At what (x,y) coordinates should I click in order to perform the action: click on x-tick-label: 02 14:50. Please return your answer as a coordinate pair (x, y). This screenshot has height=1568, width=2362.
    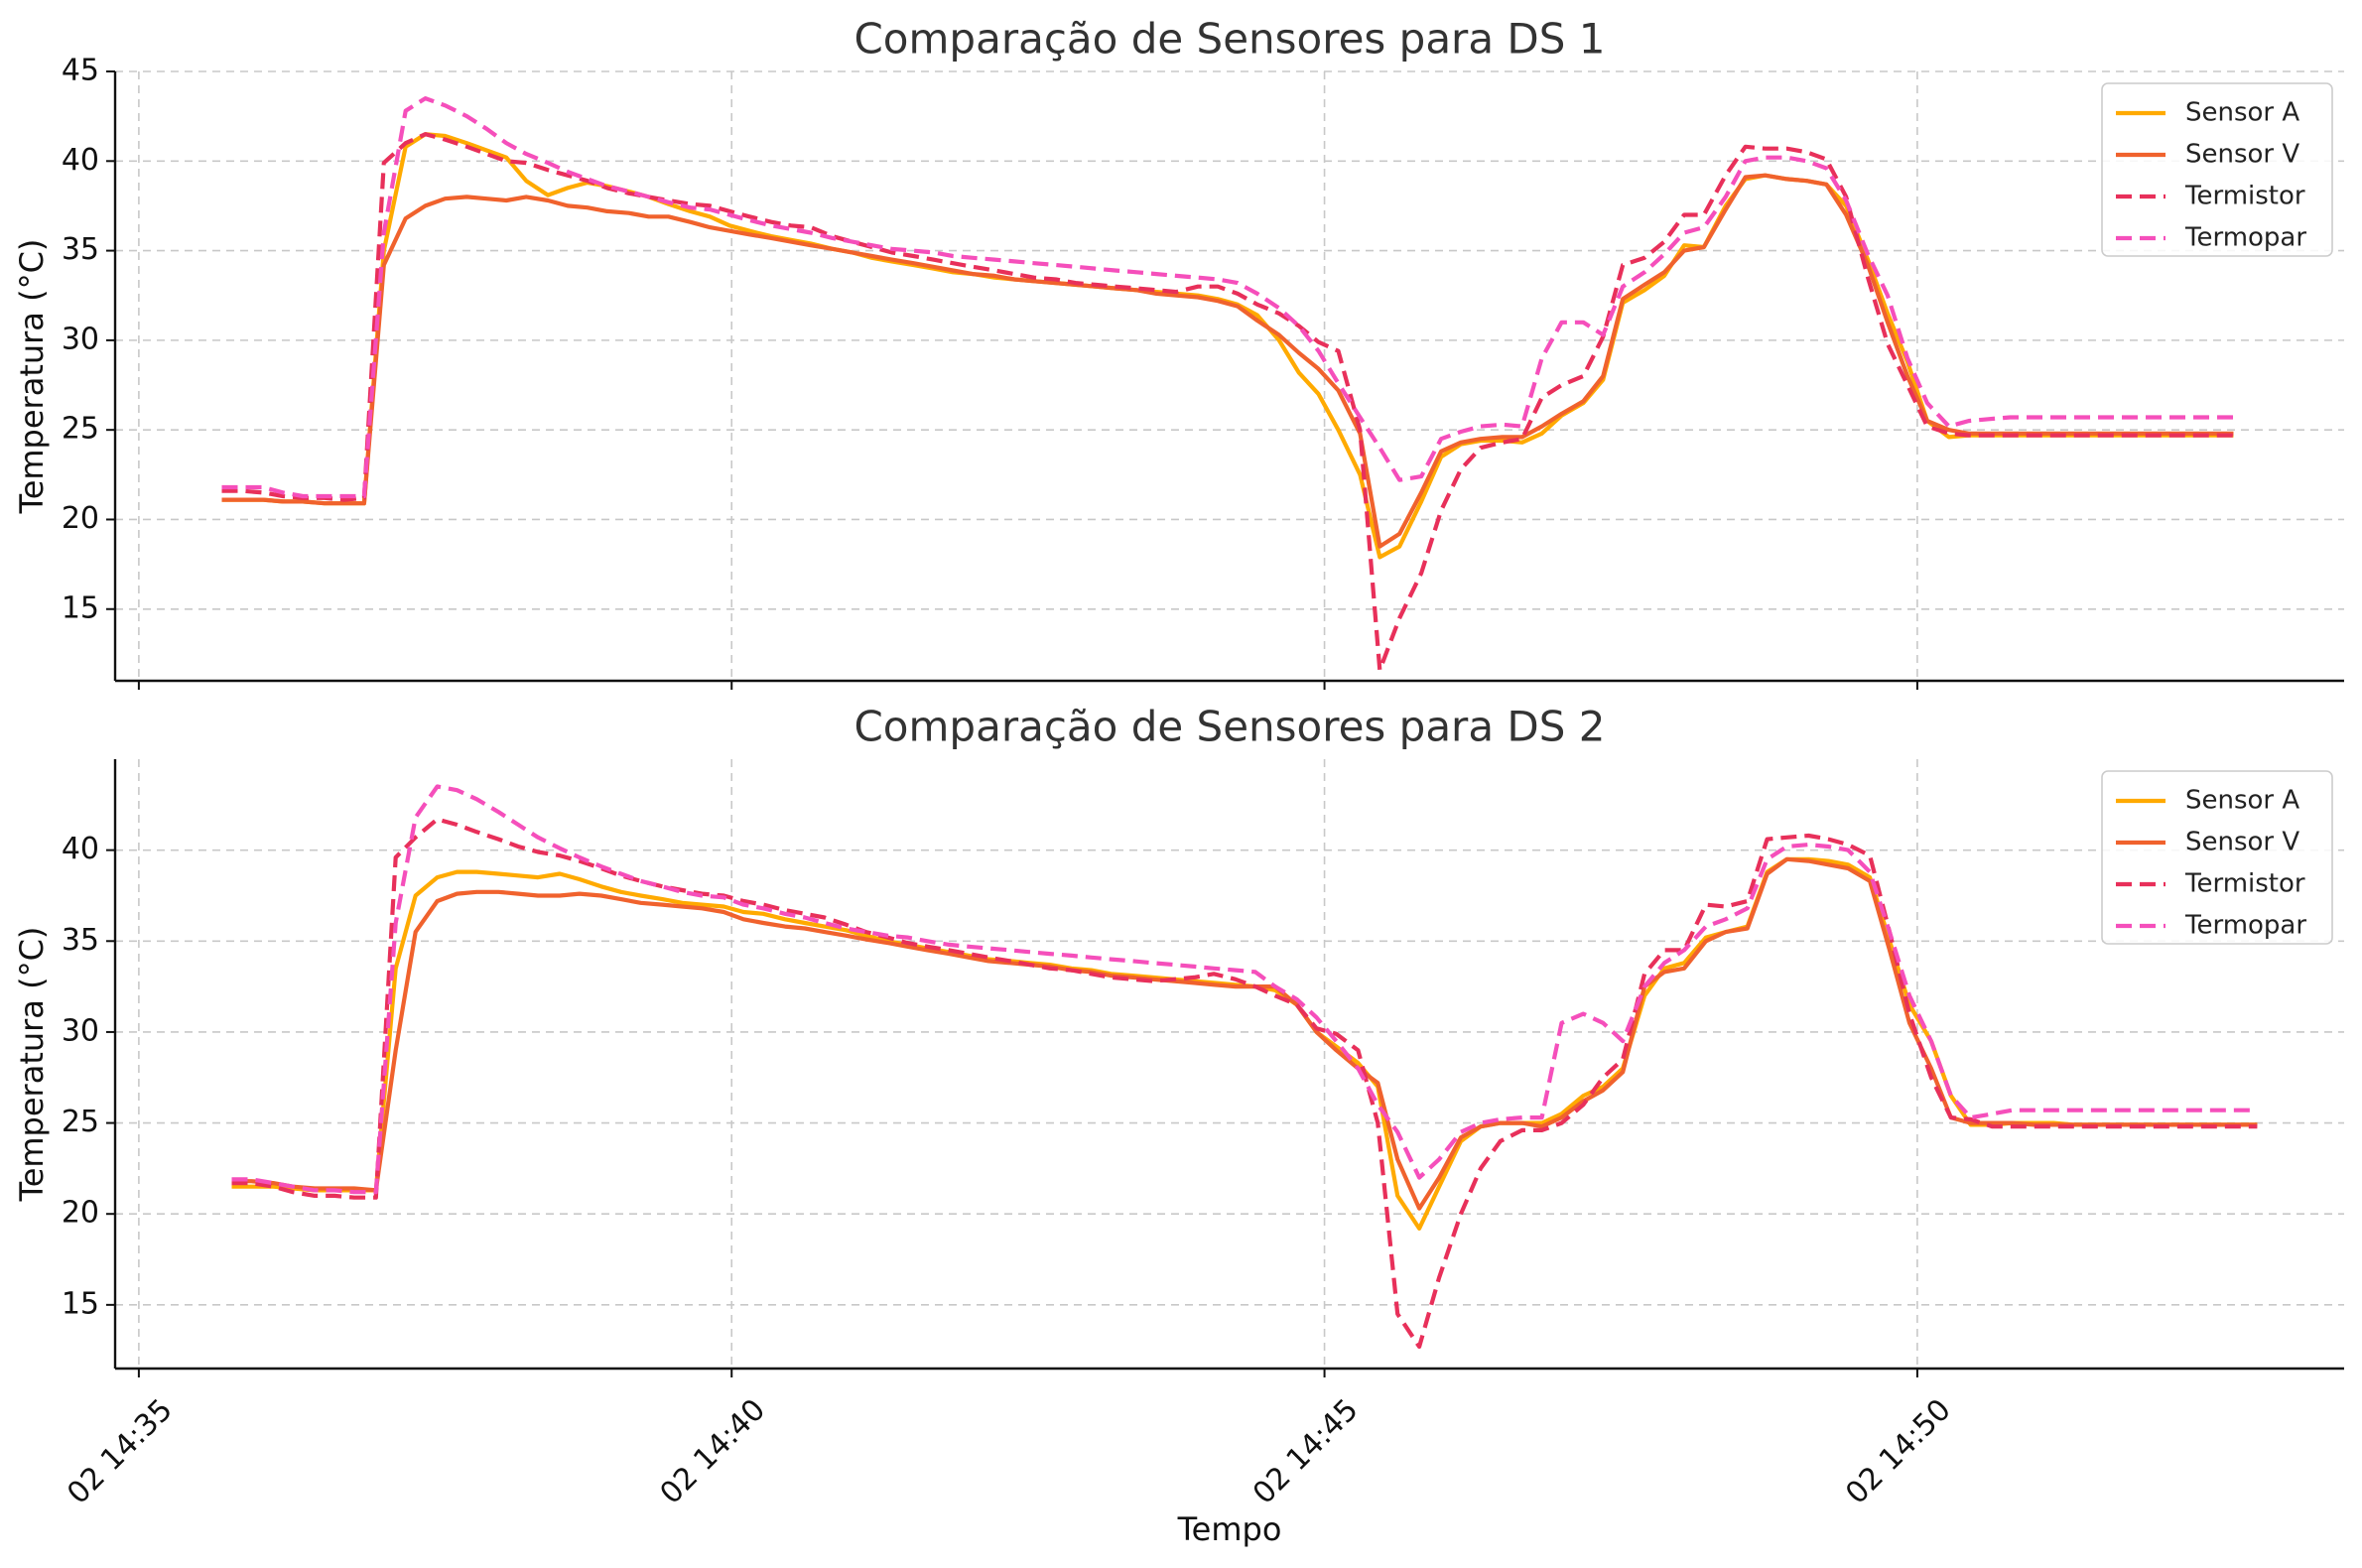
    Looking at the image, I should click on (1898, 1451).